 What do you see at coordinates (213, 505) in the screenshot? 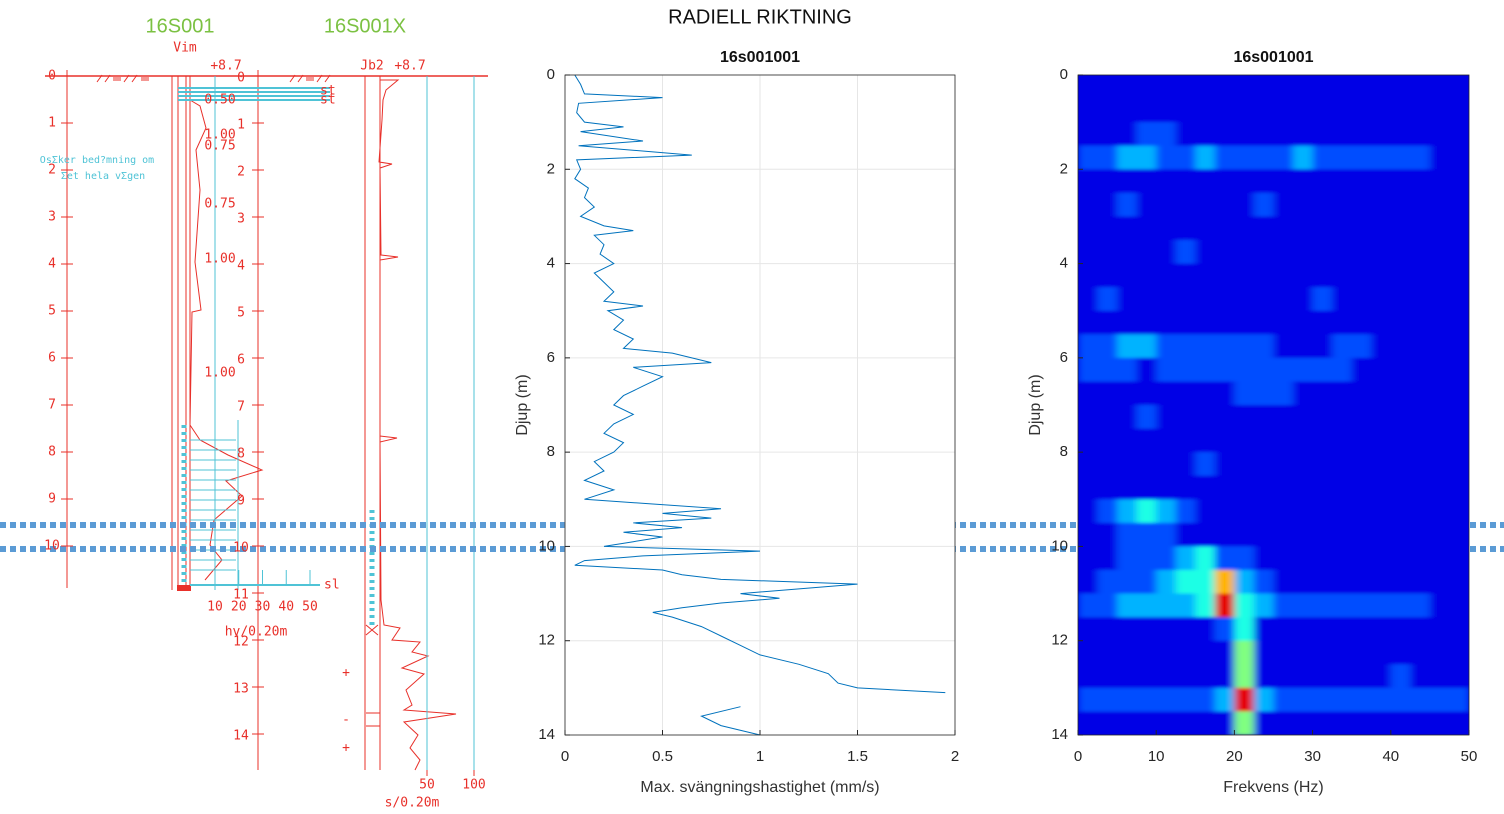
I see `hv-bars` at bounding box center [213, 505].